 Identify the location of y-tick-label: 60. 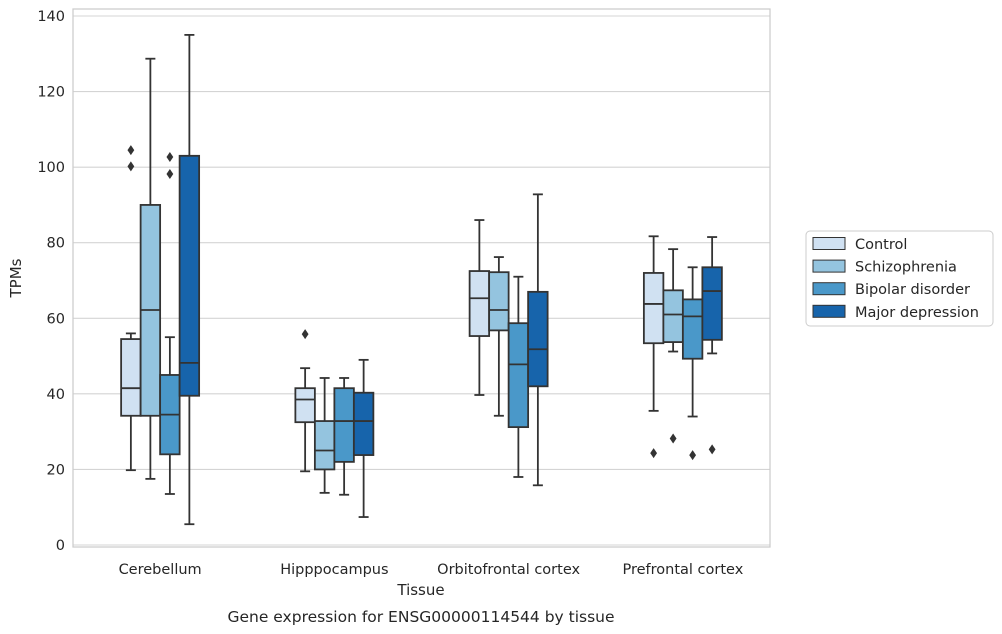
(56, 319).